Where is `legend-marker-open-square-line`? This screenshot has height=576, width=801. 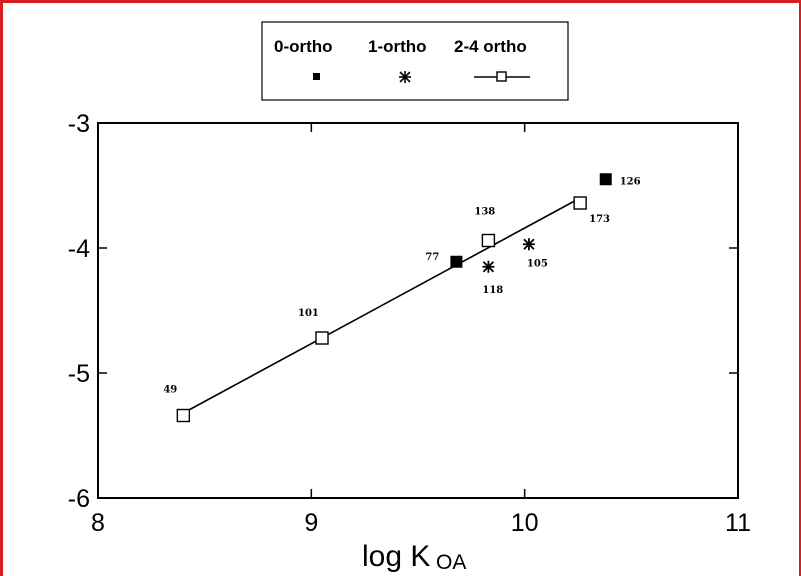 legend-marker-open-square-line is located at coordinates (502, 76).